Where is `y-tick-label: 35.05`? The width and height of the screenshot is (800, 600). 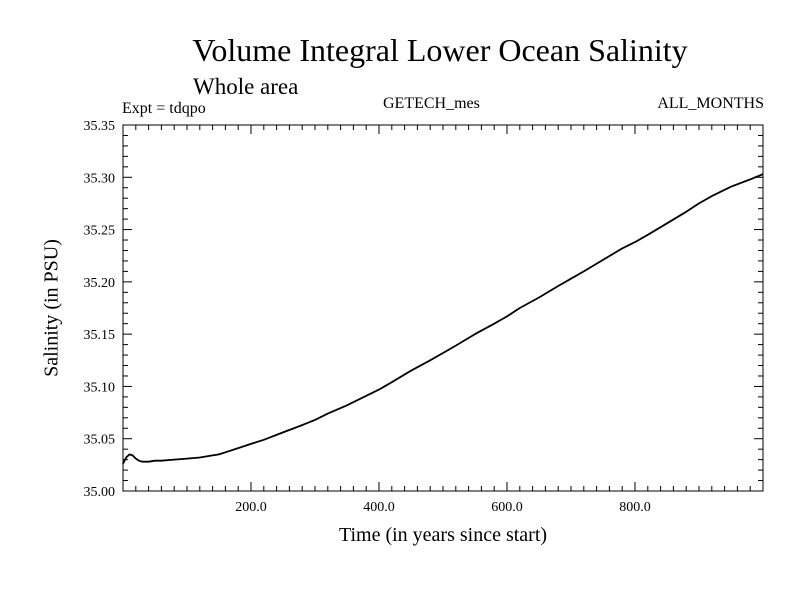 y-tick-label: 35.05 is located at coordinates (100, 440).